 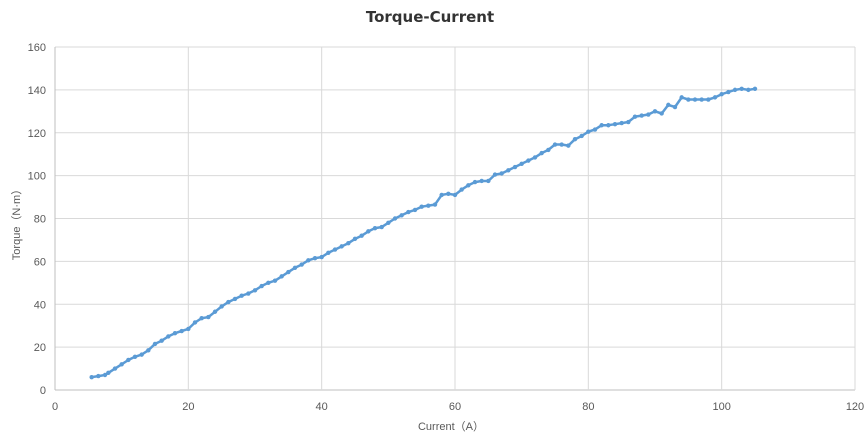 What do you see at coordinates (37, 177) in the screenshot?
I see `y-tick-label: 100` at bounding box center [37, 177].